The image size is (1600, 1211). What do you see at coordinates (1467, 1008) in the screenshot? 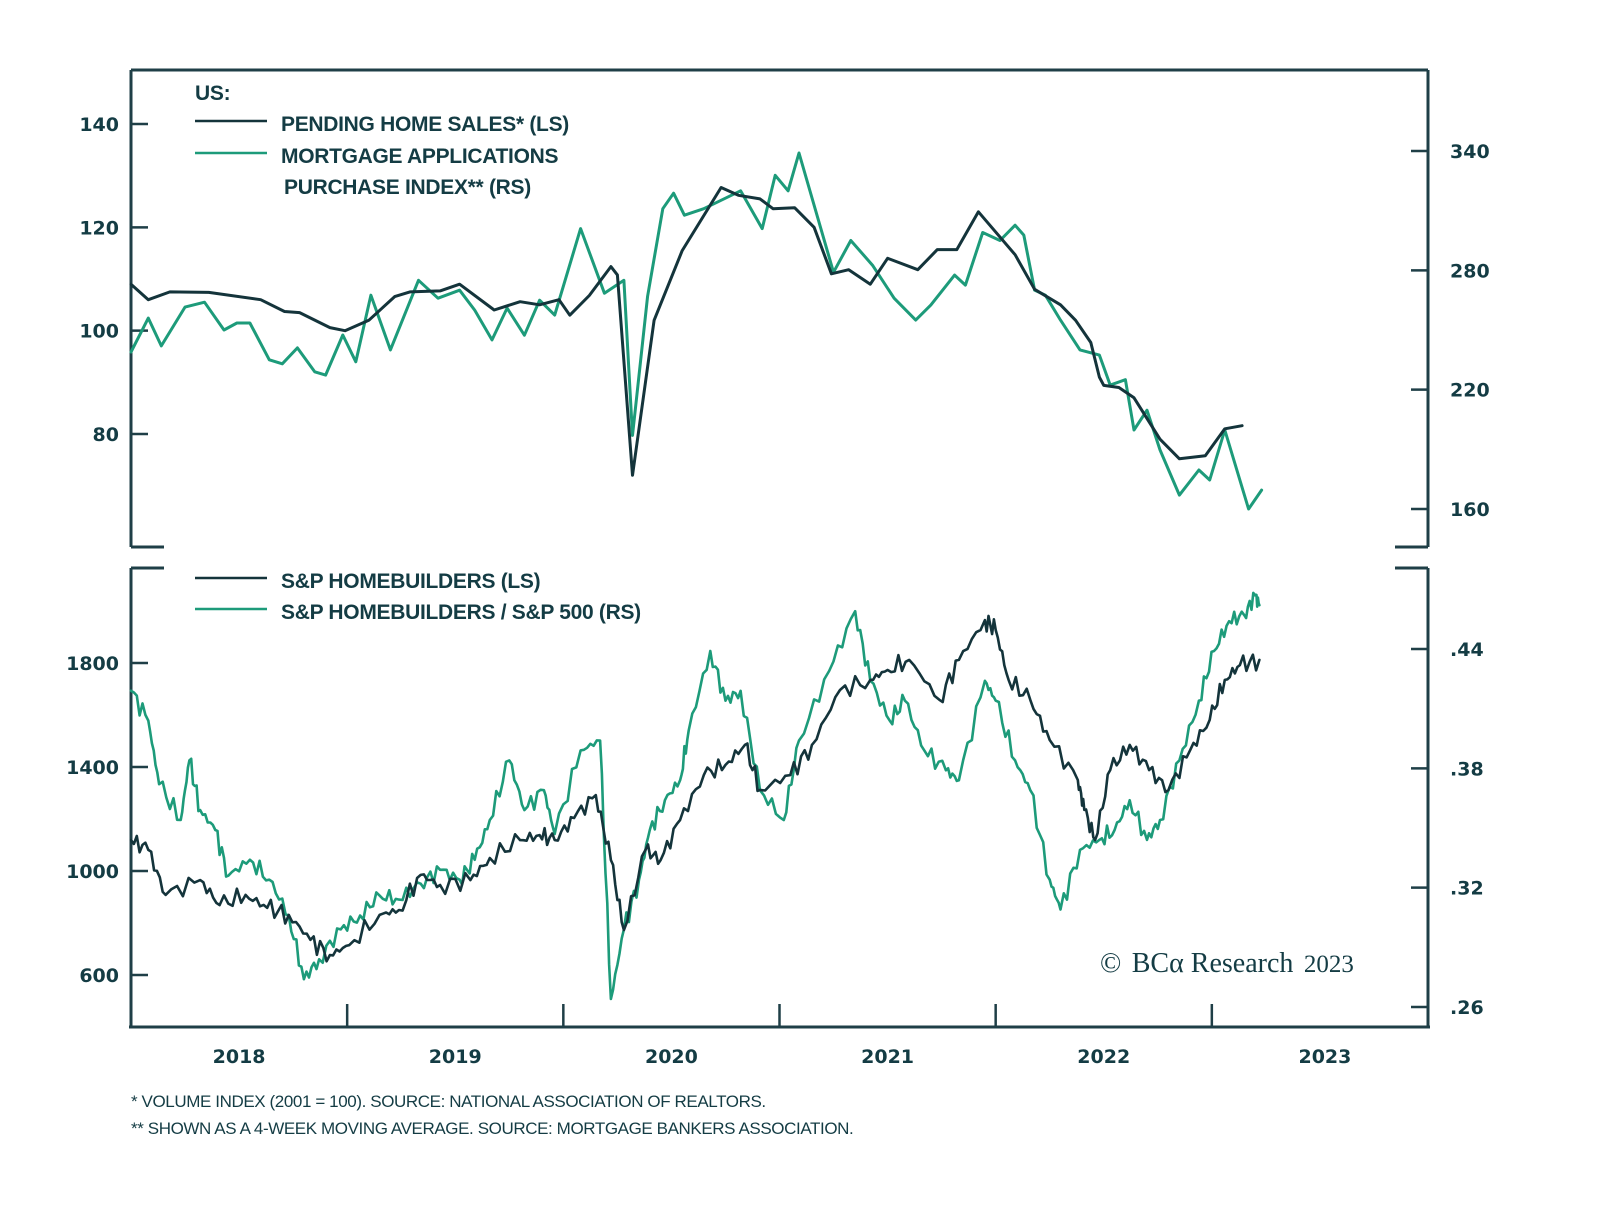
I see `right-tick-label: .26` at bounding box center [1467, 1008].